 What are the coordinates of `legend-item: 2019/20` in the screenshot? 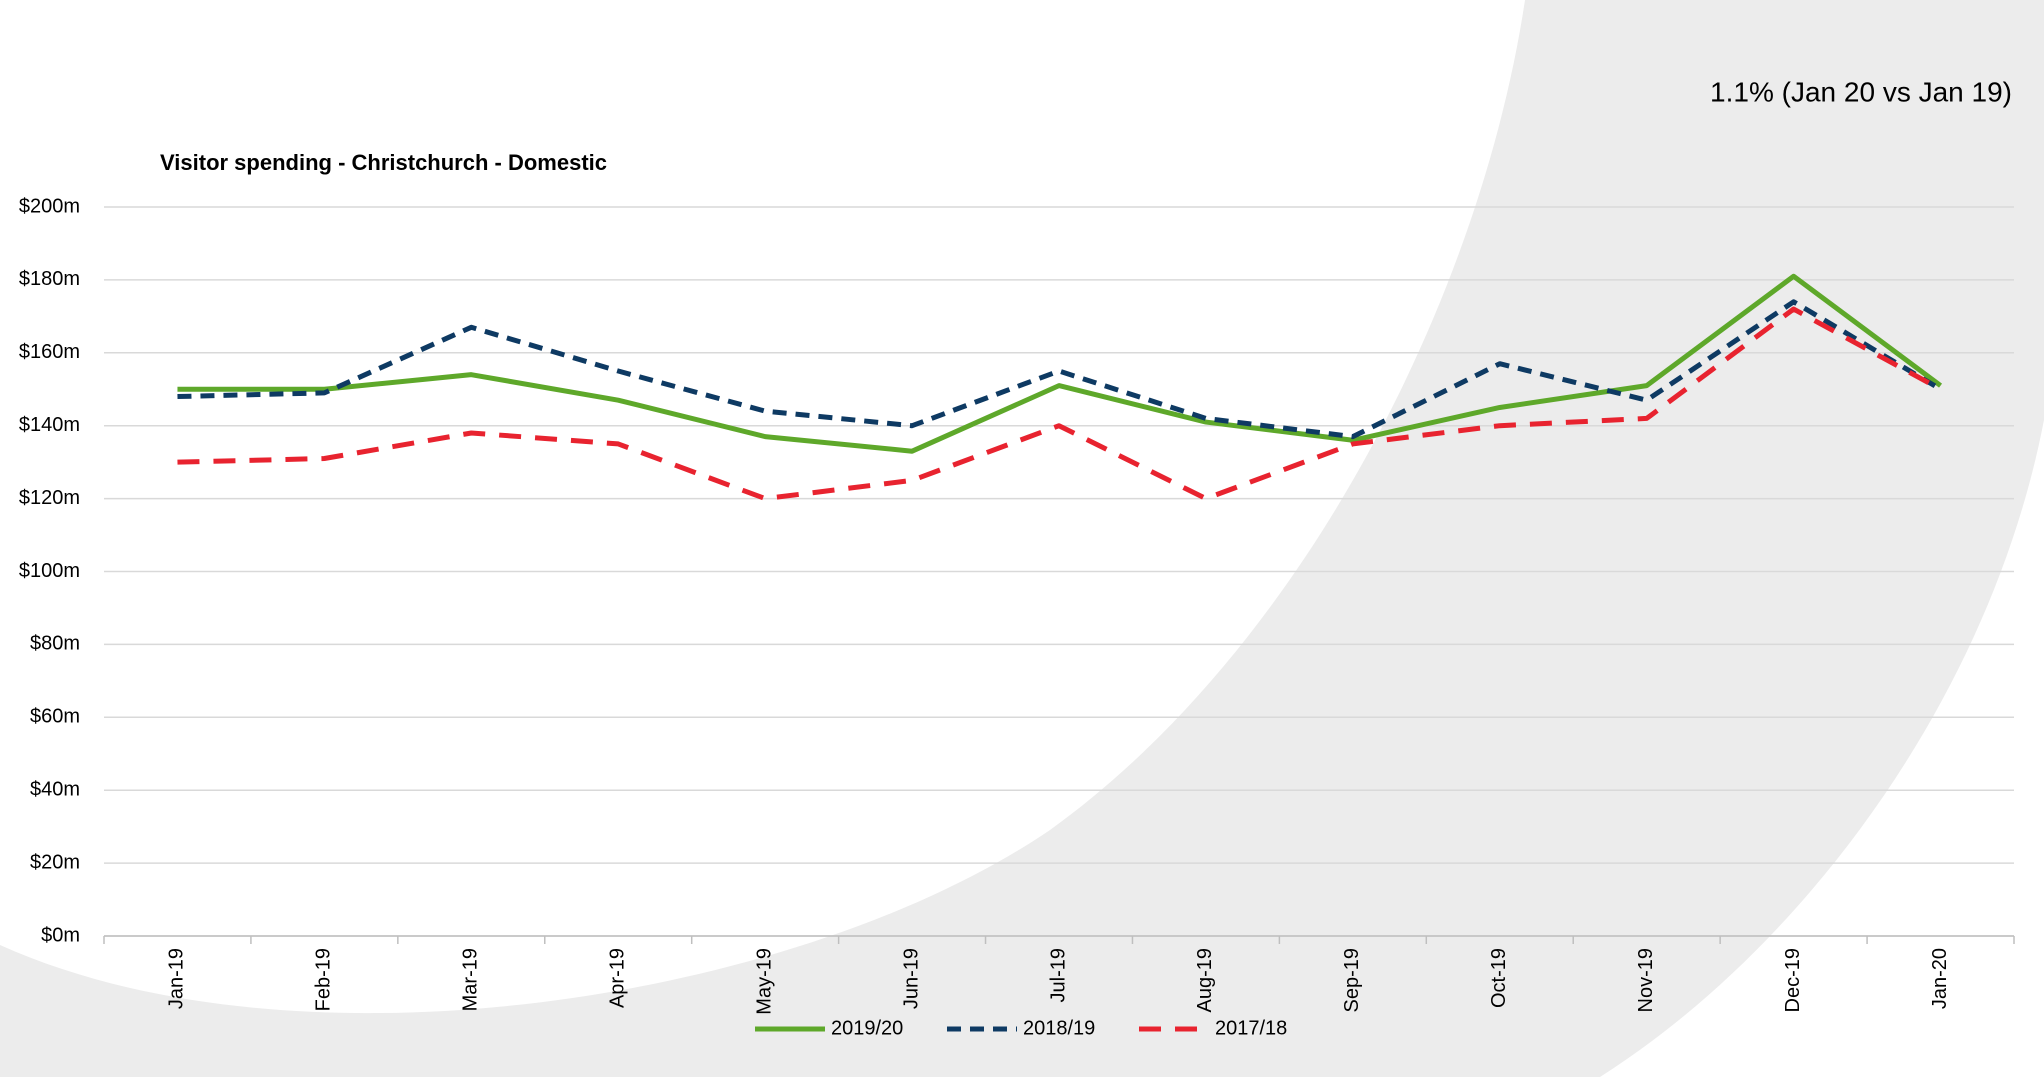 It's located at (829, 1028).